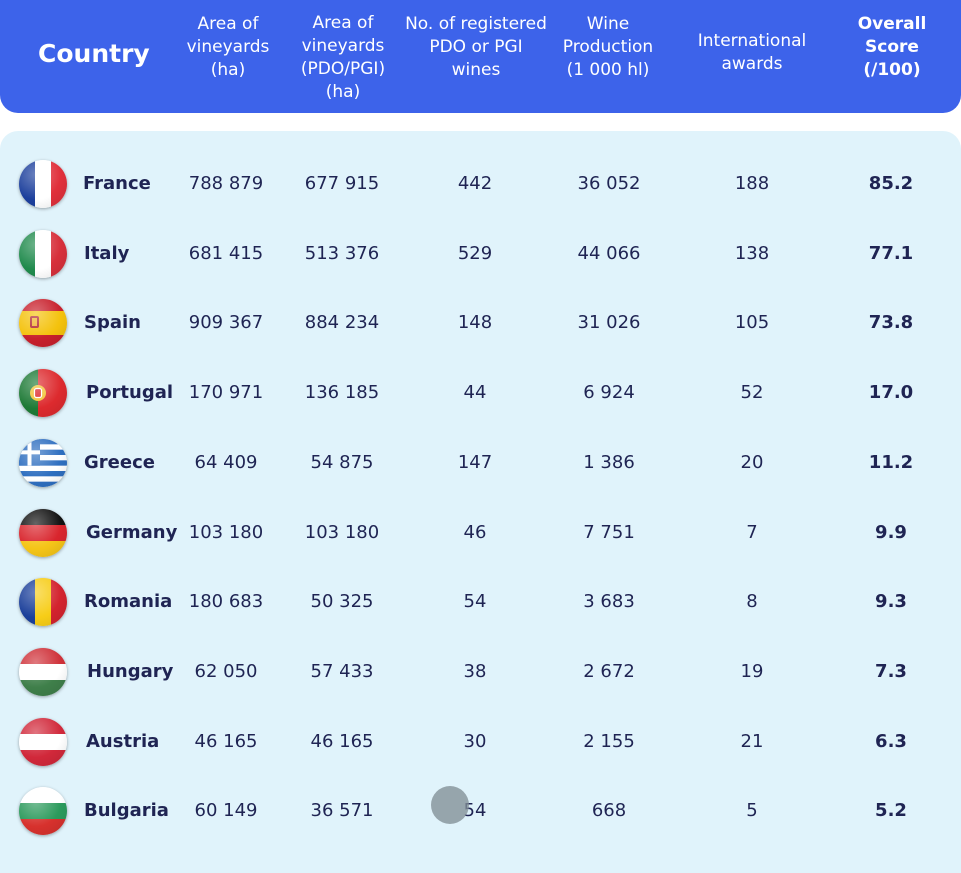  Describe the element at coordinates (226, 392) in the screenshot. I see `cell-area: 170 971` at that location.